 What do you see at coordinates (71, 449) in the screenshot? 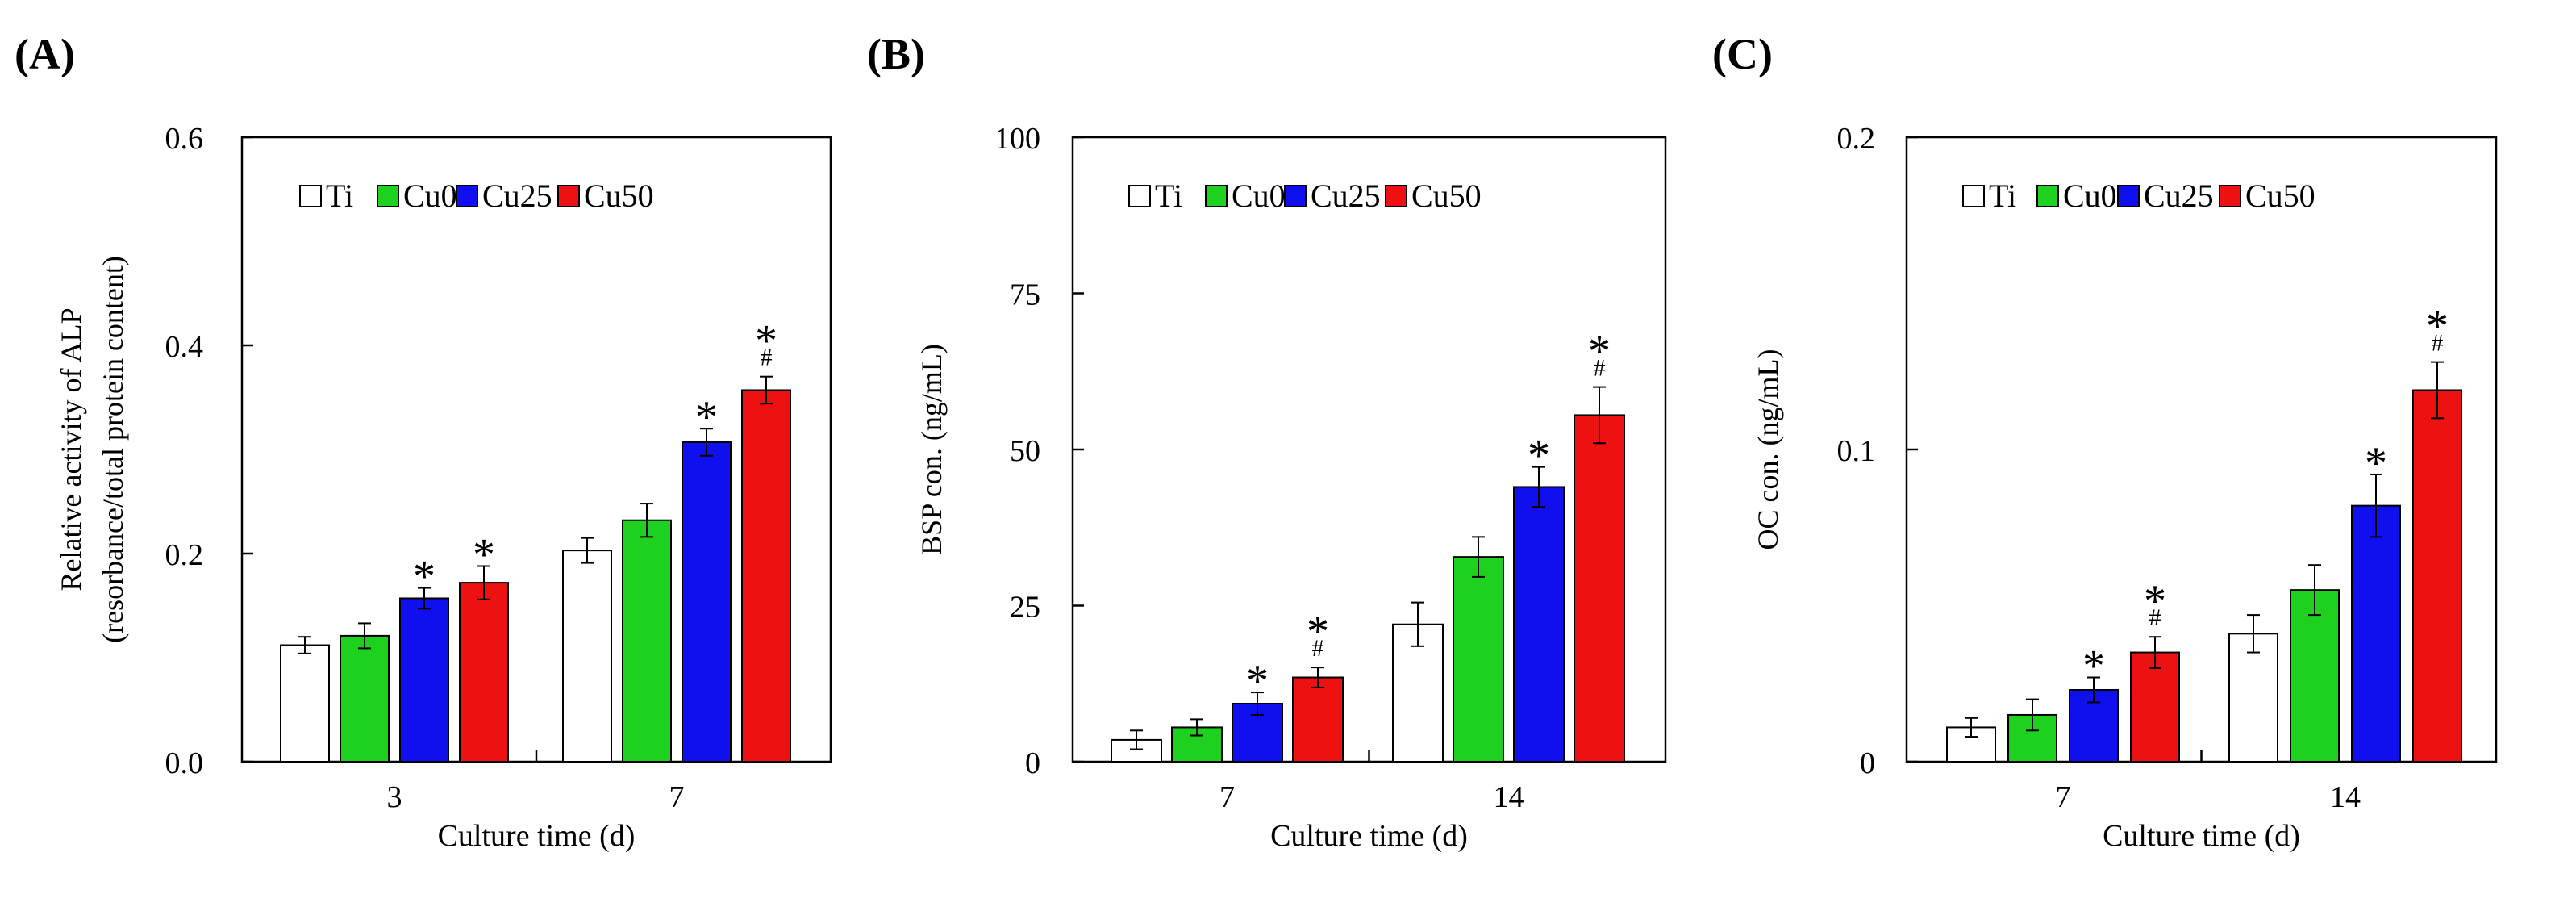
I see `y-axis-label: Relative activity of ALP` at bounding box center [71, 449].